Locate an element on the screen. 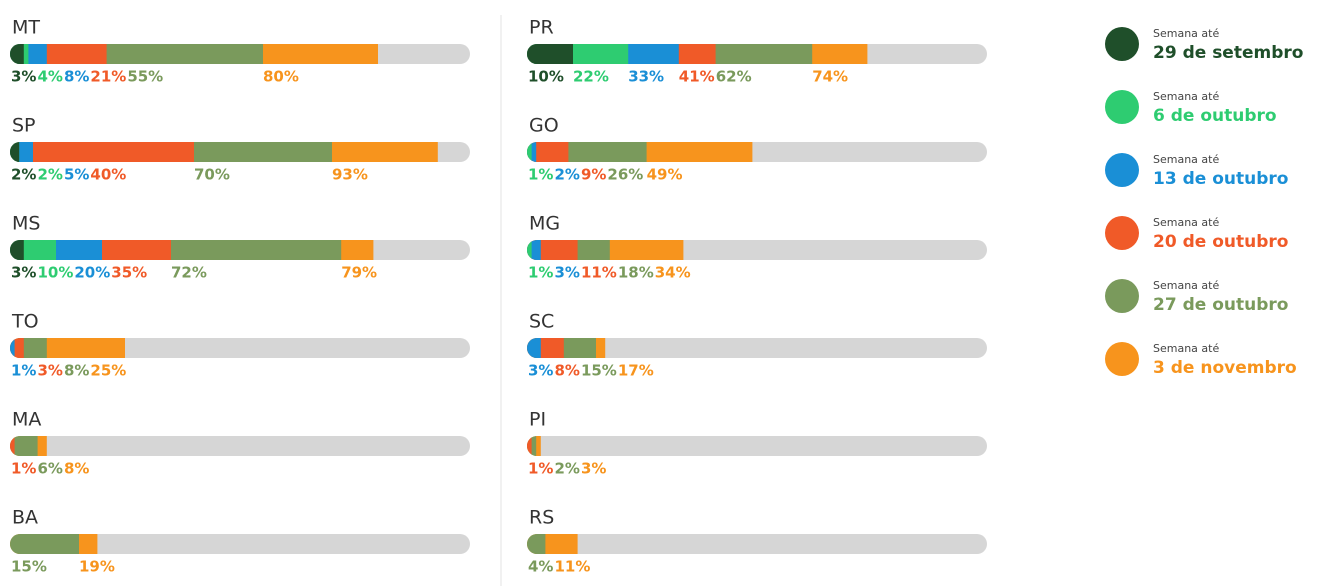 This screenshot has width=1322, height=586. legend-label: 29 de setembro is located at coordinates (1228, 53).